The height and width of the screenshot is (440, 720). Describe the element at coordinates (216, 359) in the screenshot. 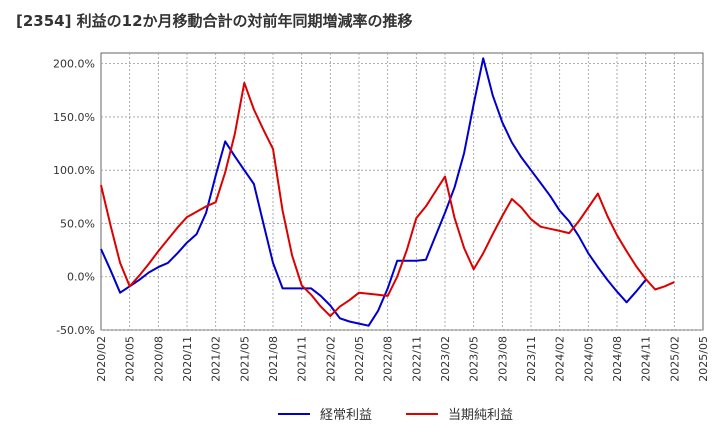

I see `x-tick-label: 2021/02` at that location.